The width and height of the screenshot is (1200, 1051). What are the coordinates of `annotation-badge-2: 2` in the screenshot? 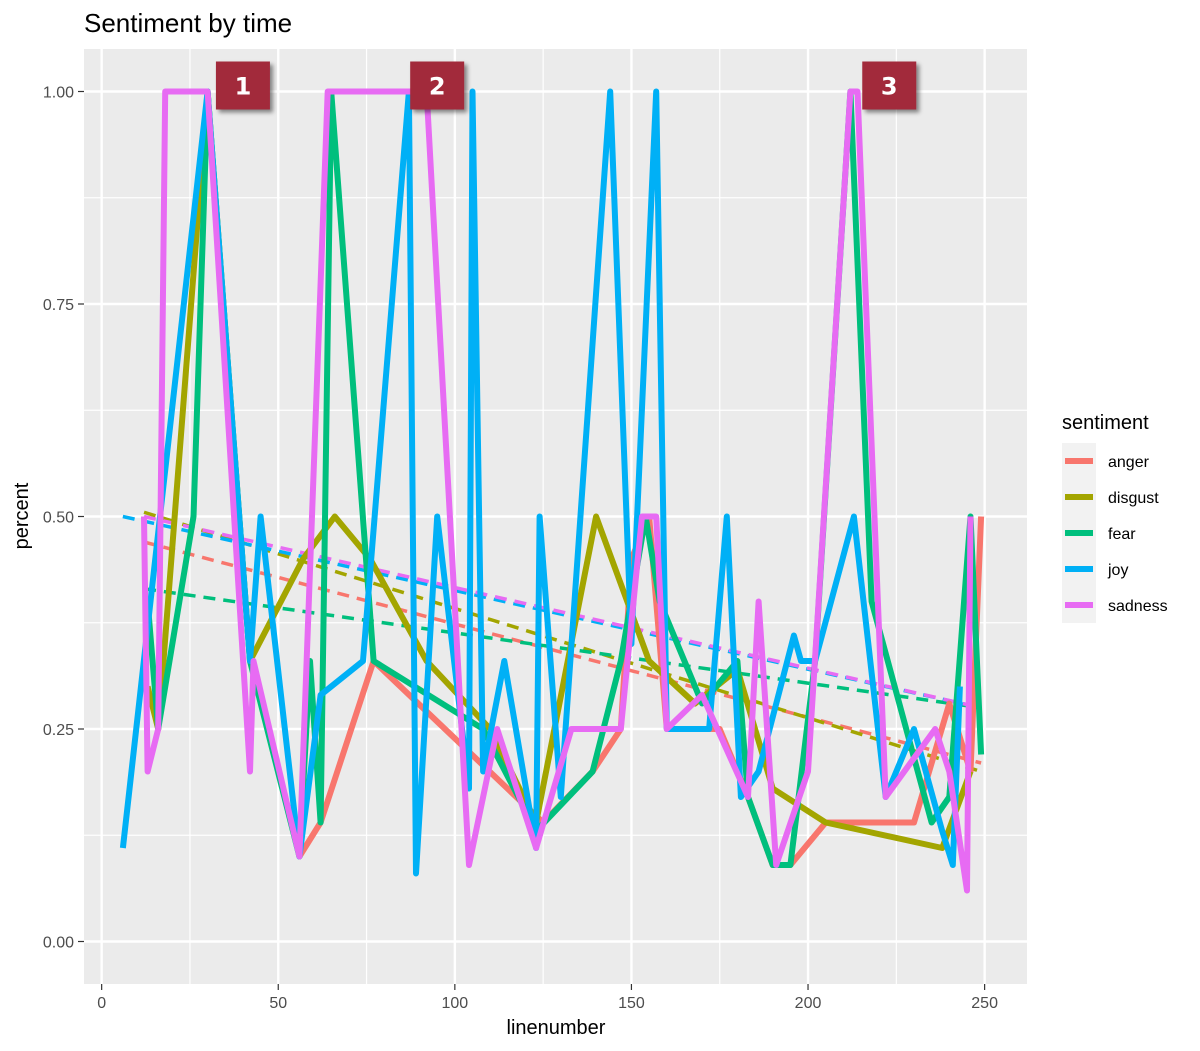 It's located at (437, 85).